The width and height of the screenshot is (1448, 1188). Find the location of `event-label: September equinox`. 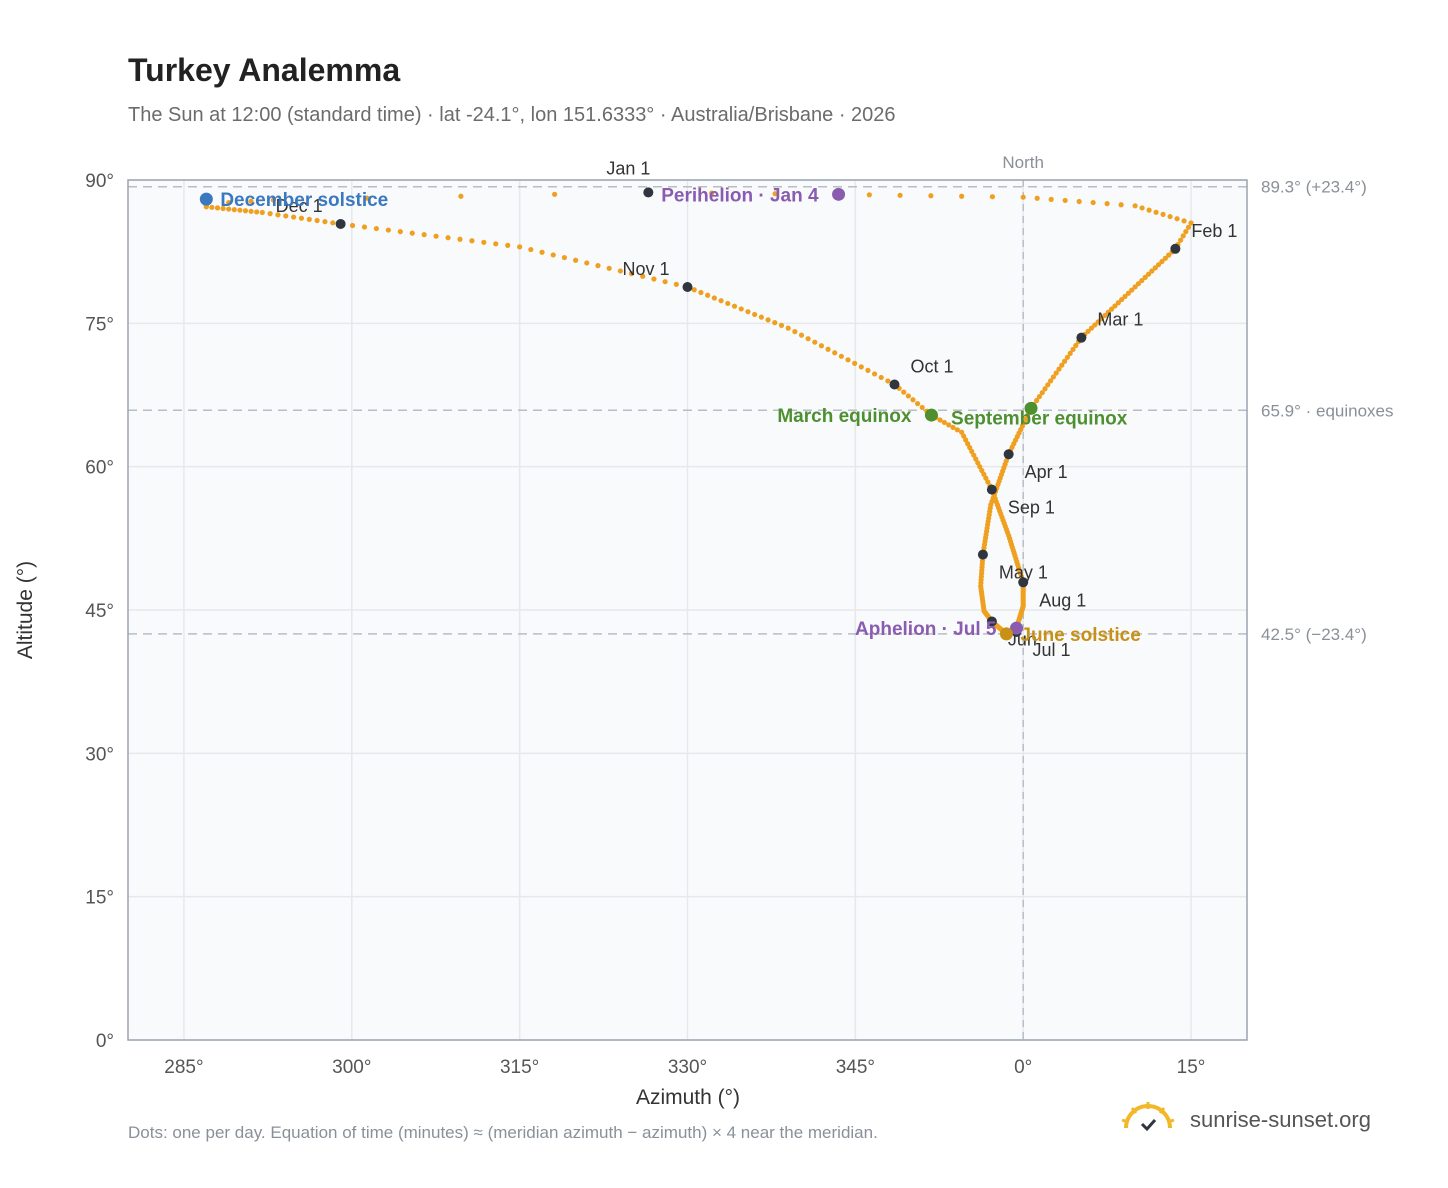

event-label: September equinox is located at coordinates (1039, 418).